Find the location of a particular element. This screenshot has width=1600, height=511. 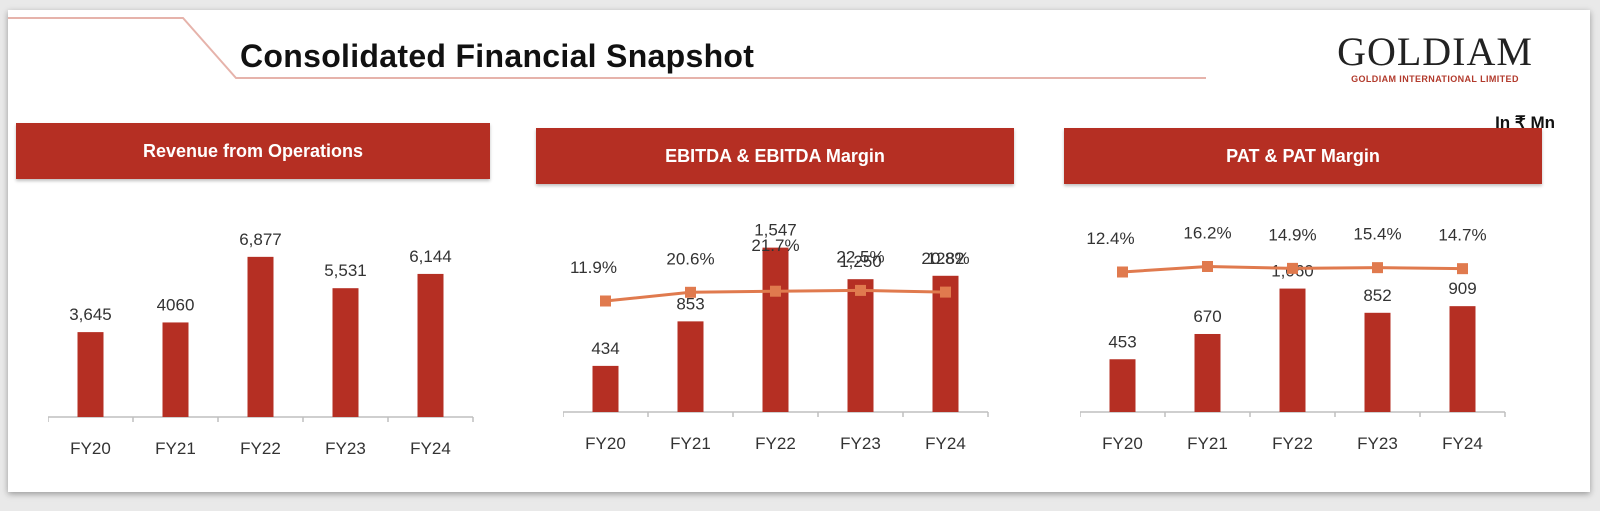

margin-label: 16.2% is located at coordinates (1207, 232).